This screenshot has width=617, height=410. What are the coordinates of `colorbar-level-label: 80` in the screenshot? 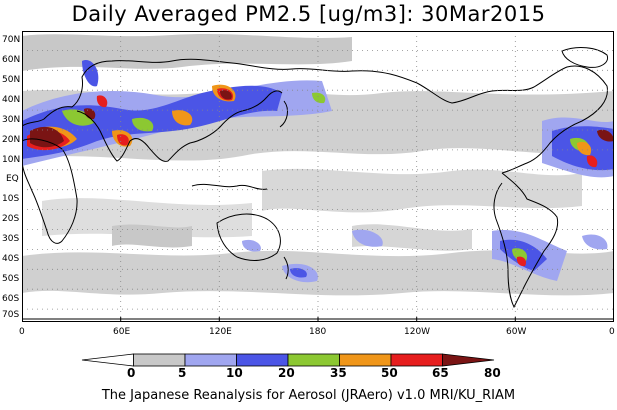 It's located at (492, 373).